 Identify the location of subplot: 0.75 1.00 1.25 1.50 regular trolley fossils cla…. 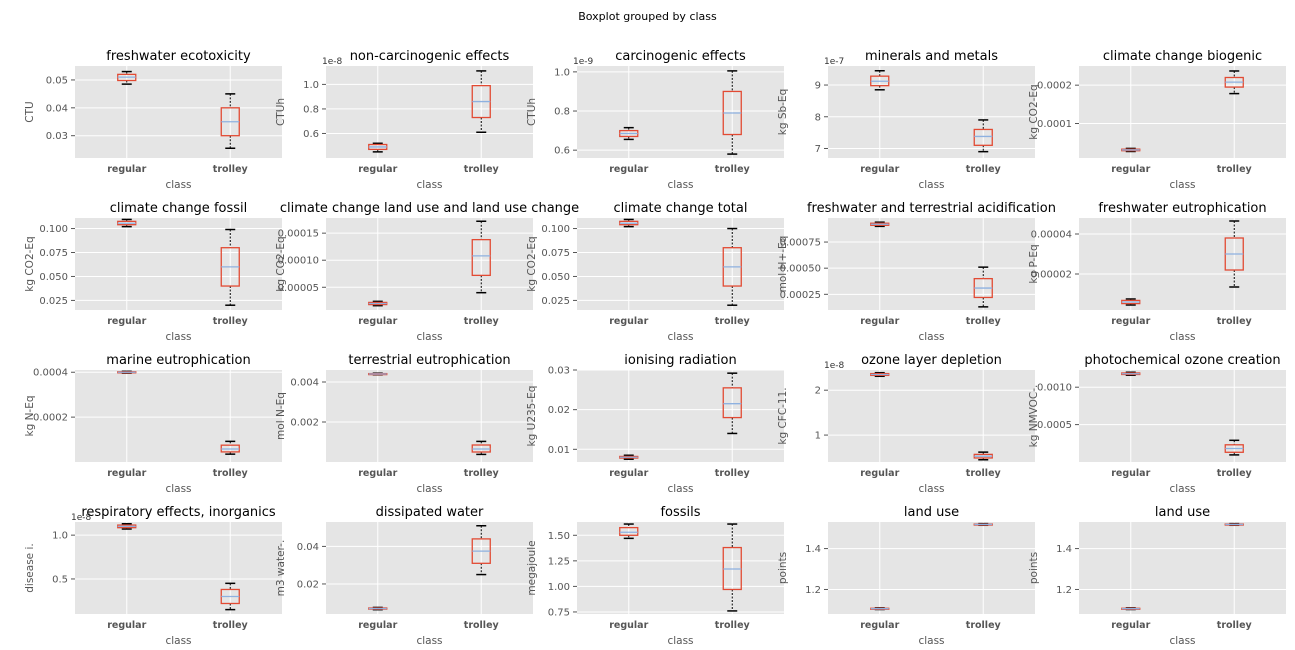
(655, 576).